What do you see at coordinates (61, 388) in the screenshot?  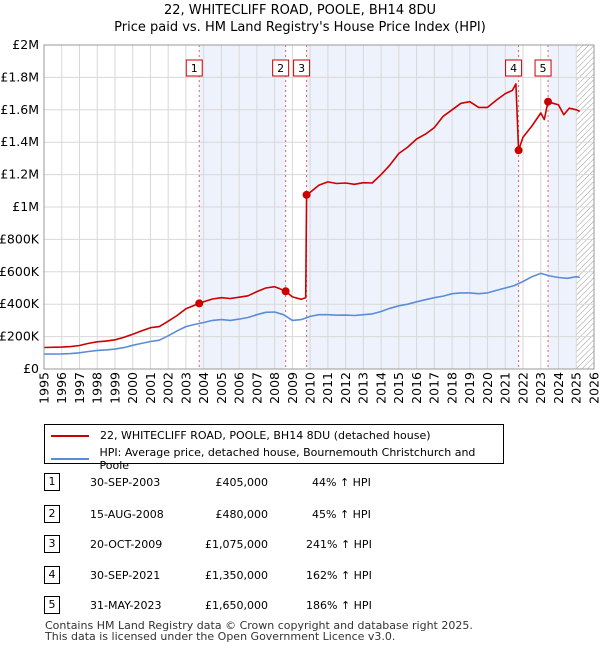 I see `x-tick-label: 1996` at bounding box center [61, 388].